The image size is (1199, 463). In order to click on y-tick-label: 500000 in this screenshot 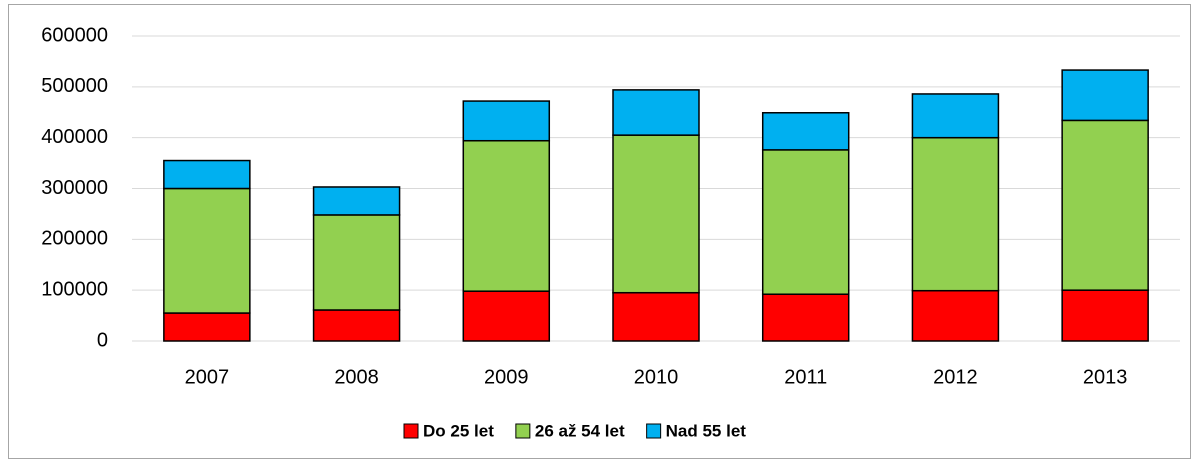, I will do `click(74, 86)`.